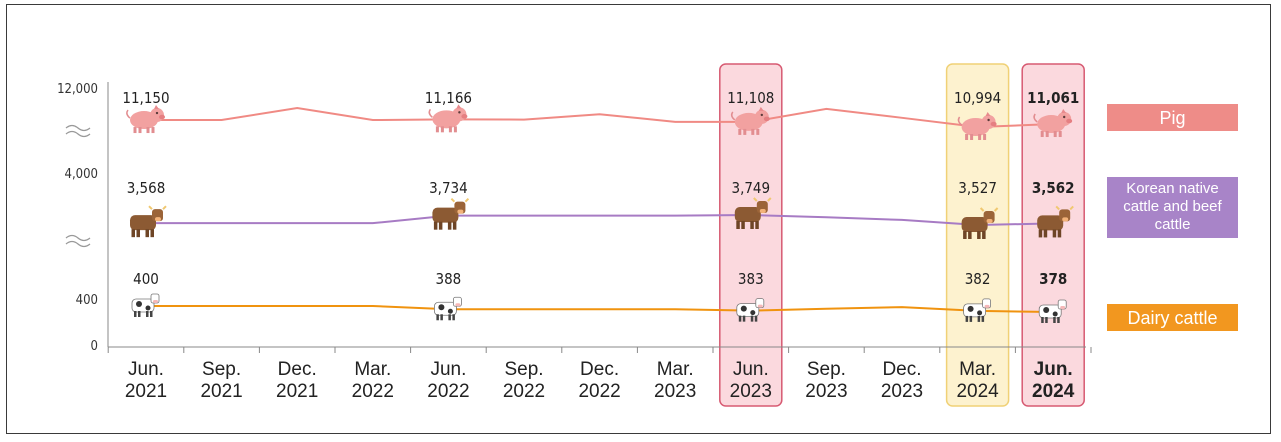 This screenshot has height=442, width=1281. I want to click on x-tick-label: Jun. 2021, so click(146, 380).